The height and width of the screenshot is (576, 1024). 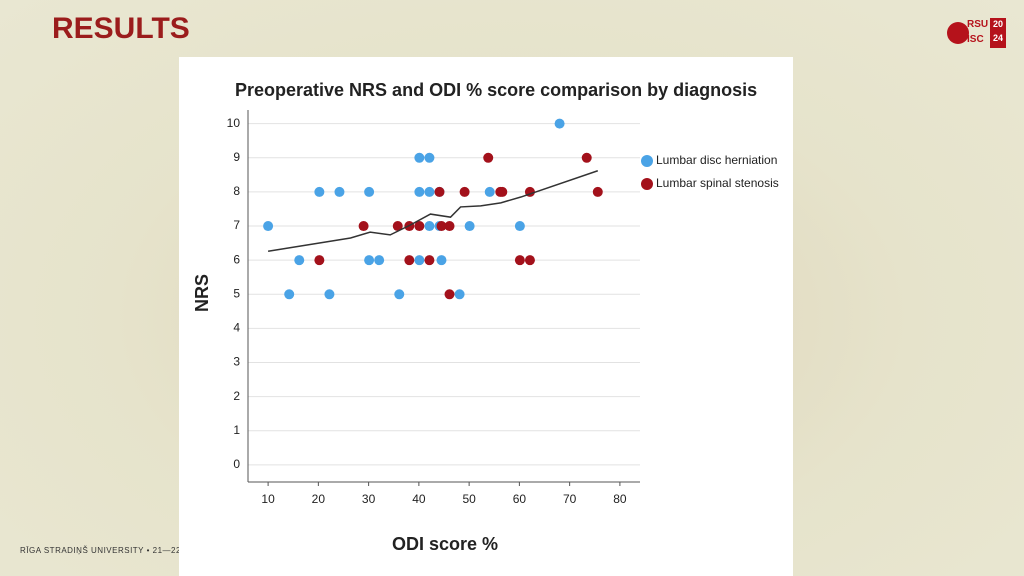 I want to click on x-tick-label: 20, so click(x=319, y=499).